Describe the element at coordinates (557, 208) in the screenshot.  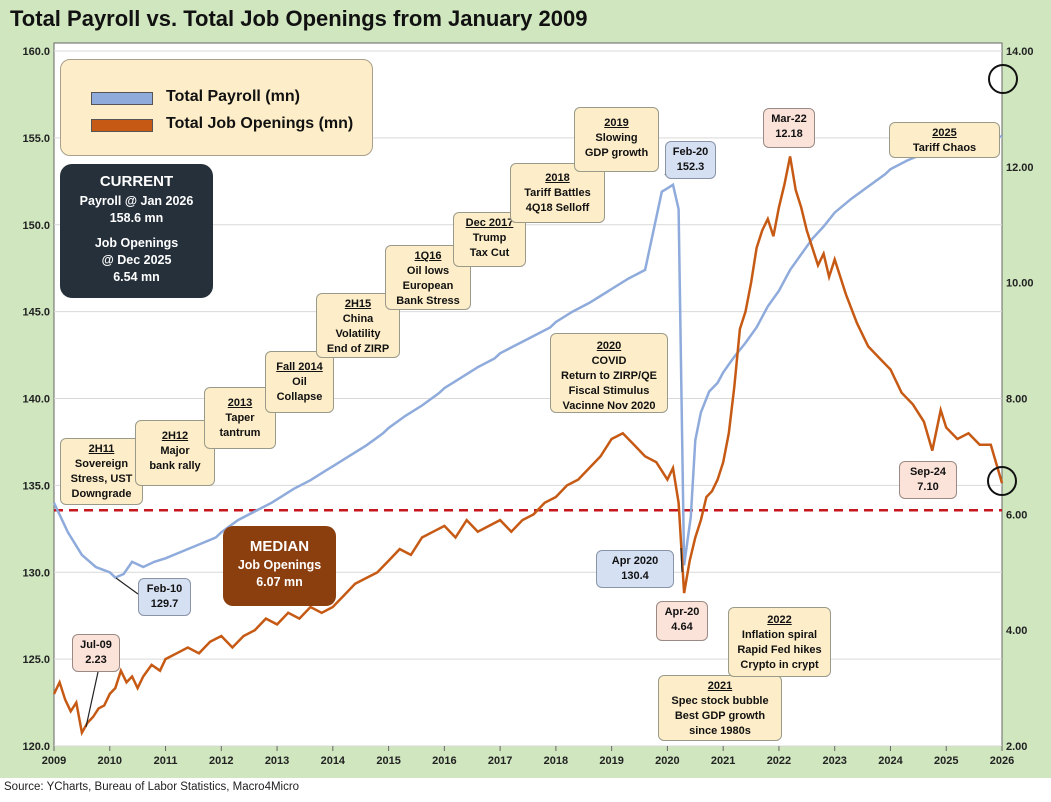
I see `annotation-line: 4Q18 Selloff` at that location.